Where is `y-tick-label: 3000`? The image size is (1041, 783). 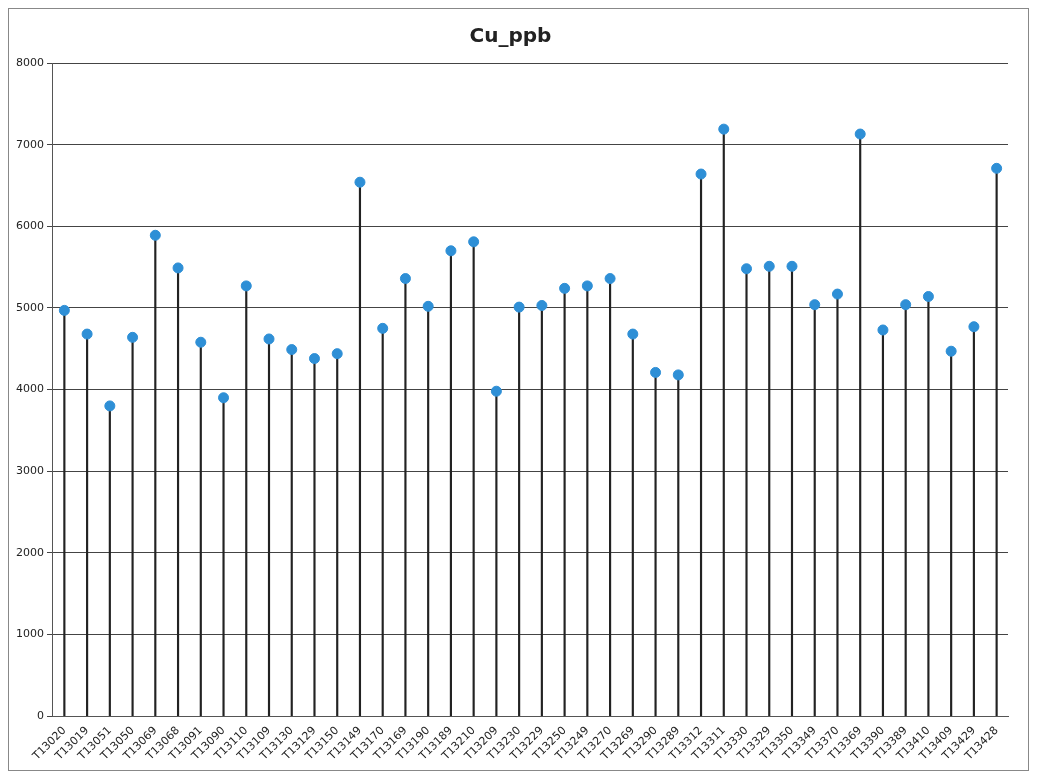 y-tick-label: 3000 is located at coordinates (29, 471).